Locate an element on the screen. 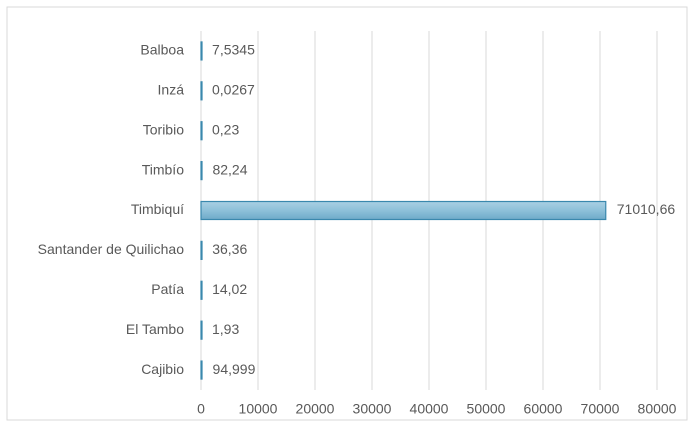  x-tick-label: 30000 is located at coordinates (372, 409).